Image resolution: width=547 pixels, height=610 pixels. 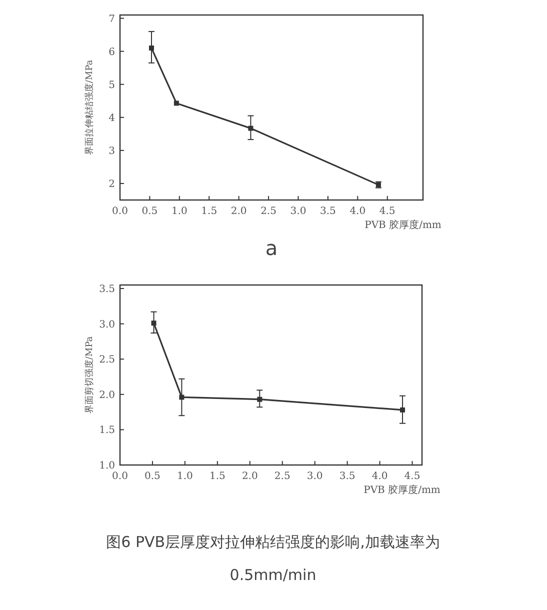 What do you see at coordinates (107, 360) in the screenshot?
I see `y-tick-label: 2.5` at bounding box center [107, 360].